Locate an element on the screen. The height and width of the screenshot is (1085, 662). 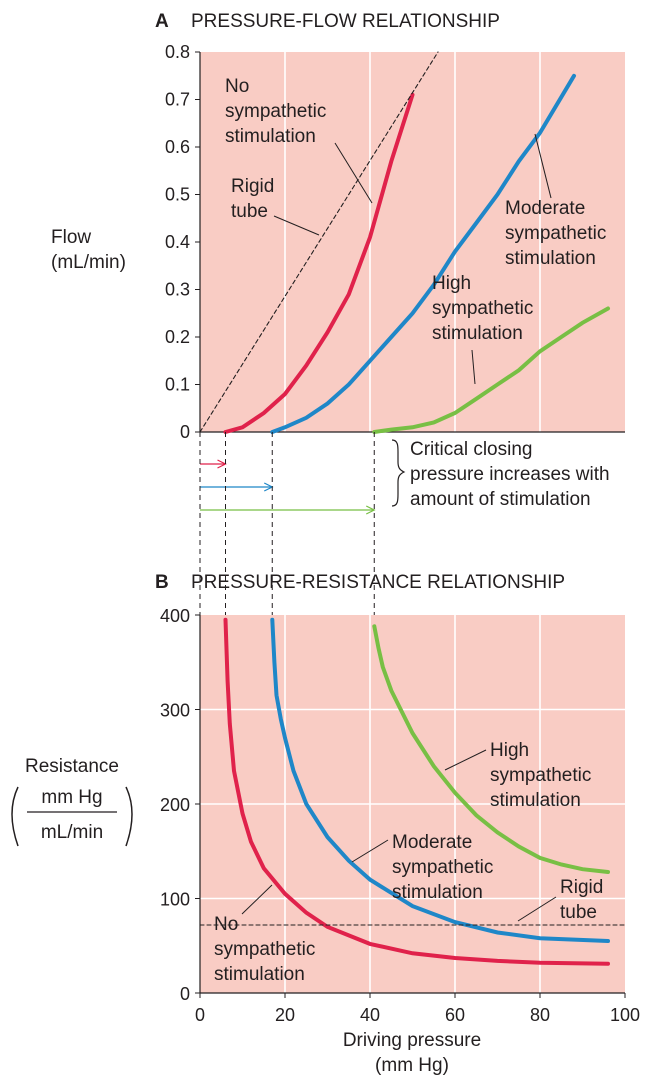
y-tick-label: 0.5 is located at coordinates (177, 195).